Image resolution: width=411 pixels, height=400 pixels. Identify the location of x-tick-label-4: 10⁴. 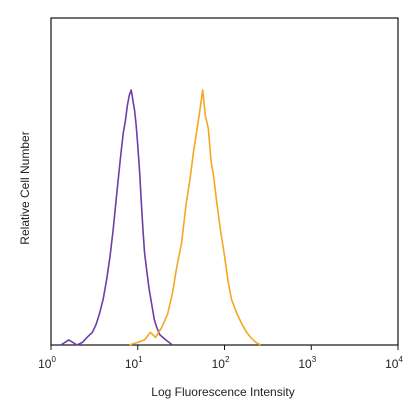
(394, 363).